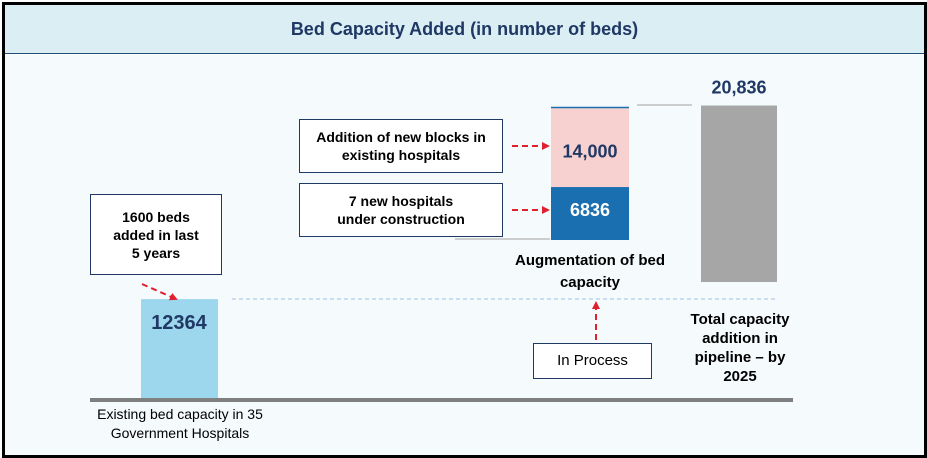 The height and width of the screenshot is (458, 927). I want to click on value-label-existing: 12364, so click(179, 323).